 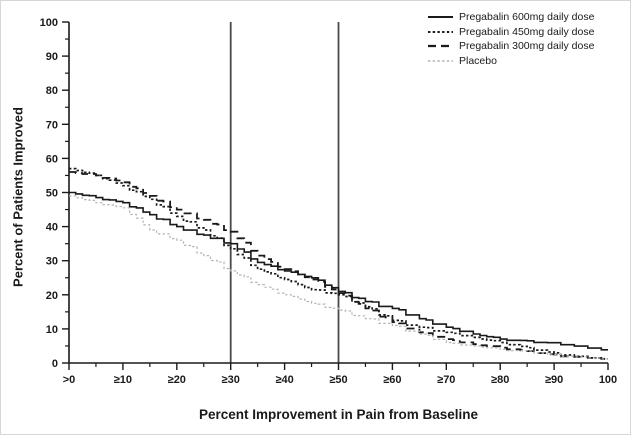 What do you see at coordinates (52, 296) in the screenshot?
I see `y-tick-label: 20` at bounding box center [52, 296].